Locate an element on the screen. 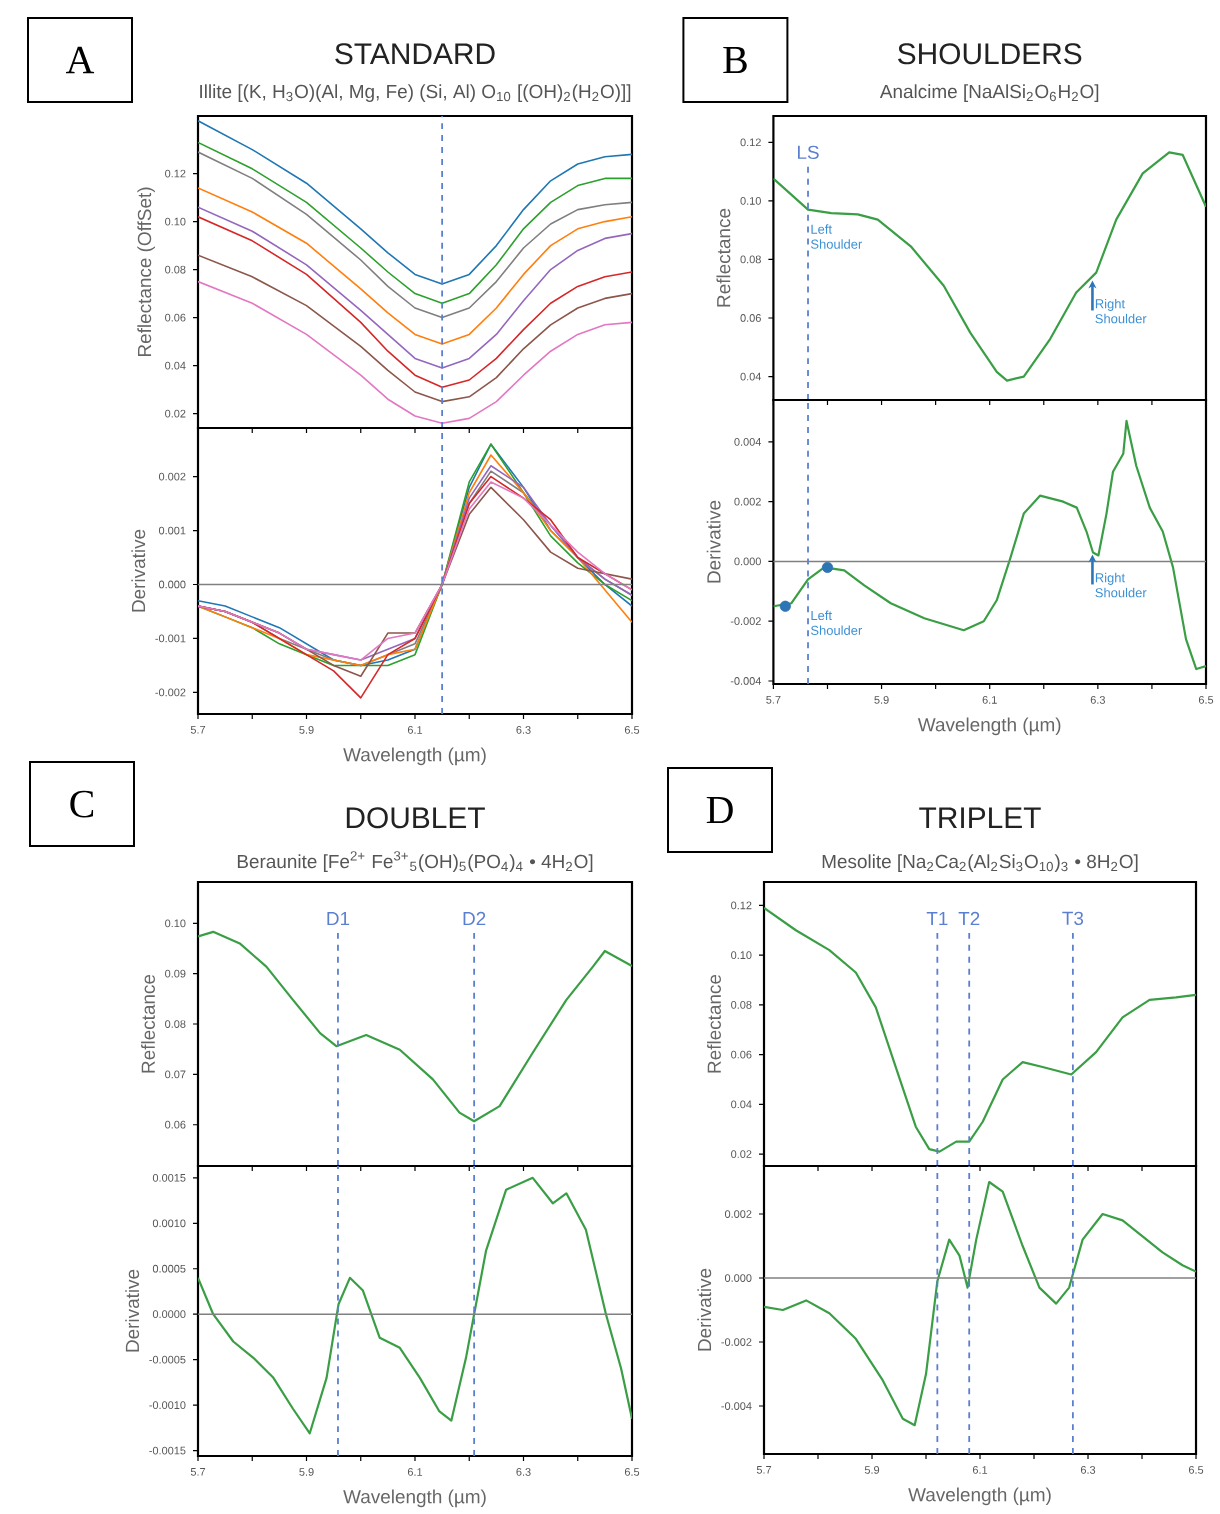  text: B is located at coordinates (735, 60).